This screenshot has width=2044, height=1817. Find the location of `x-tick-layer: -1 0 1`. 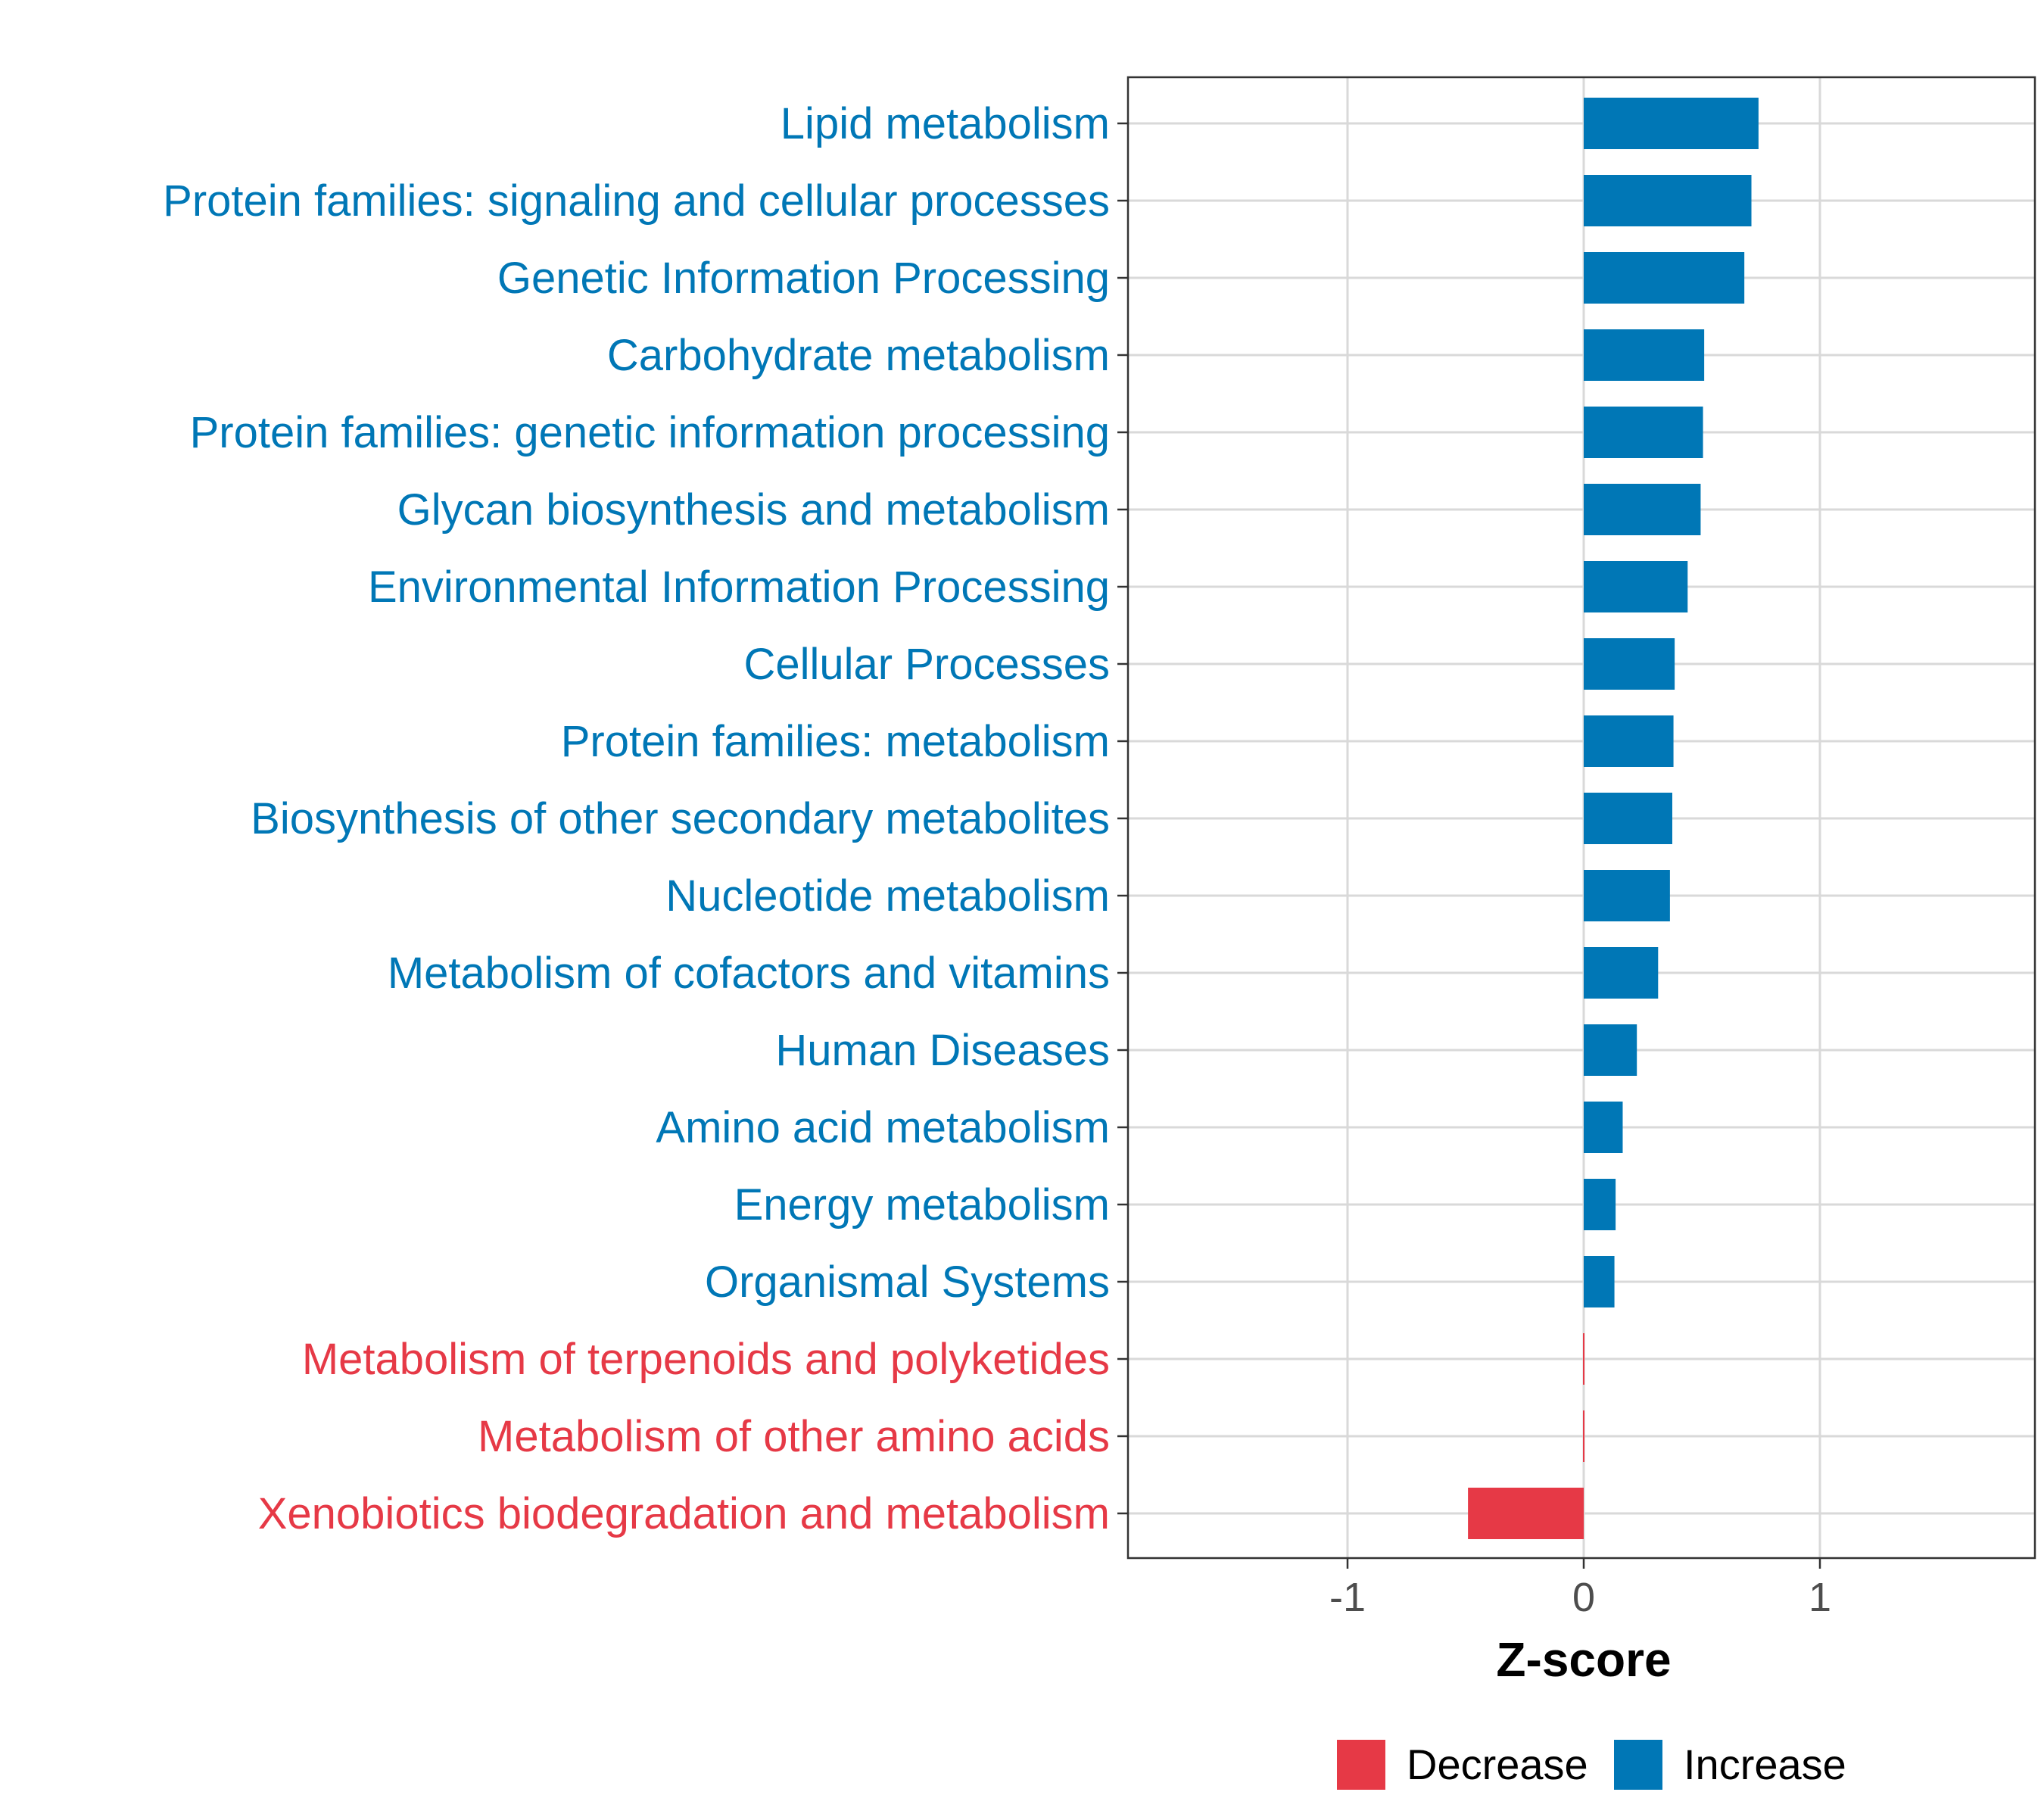

x-tick-layer: -1 0 1 is located at coordinates (1580, 1589).